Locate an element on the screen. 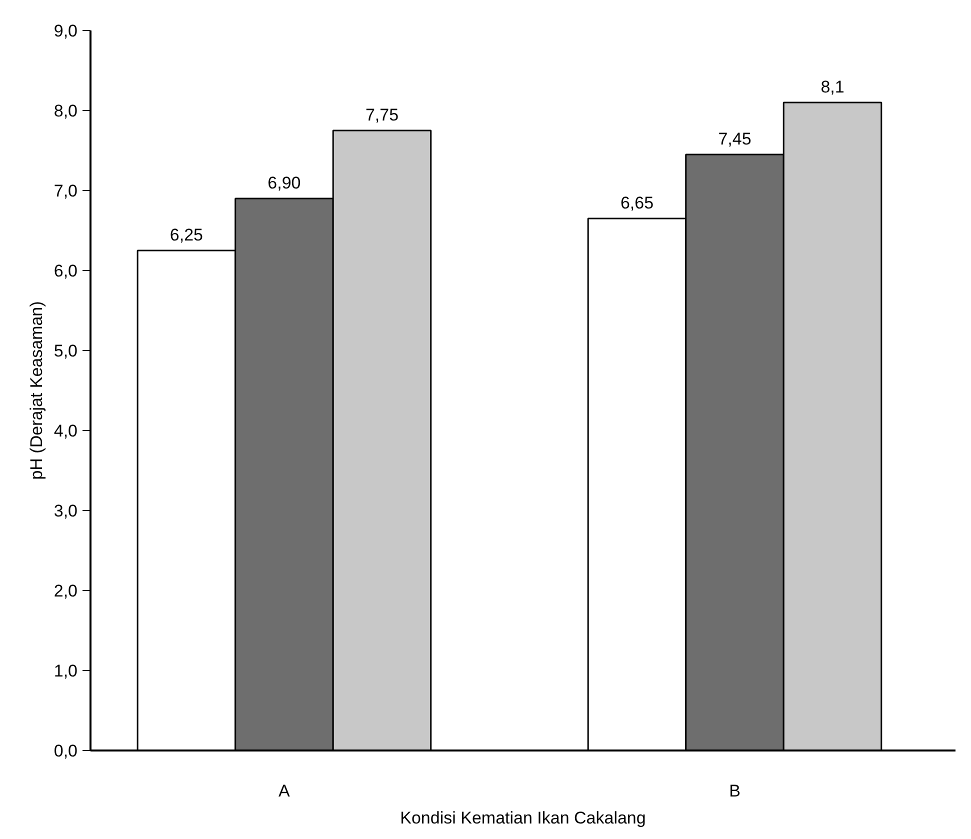 The image size is (971, 839). y-tick-label: 2,0 is located at coordinates (66, 591).